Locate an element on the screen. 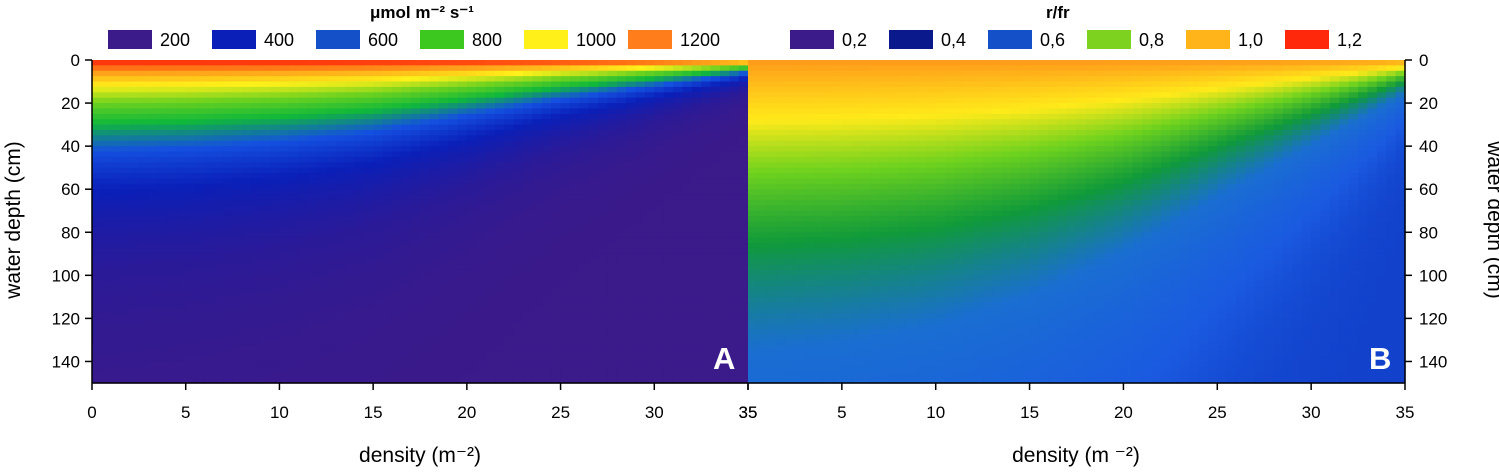 This screenshot has height=472, width=1499. y-tick-label: 20 is located at coordinates (70, 103).